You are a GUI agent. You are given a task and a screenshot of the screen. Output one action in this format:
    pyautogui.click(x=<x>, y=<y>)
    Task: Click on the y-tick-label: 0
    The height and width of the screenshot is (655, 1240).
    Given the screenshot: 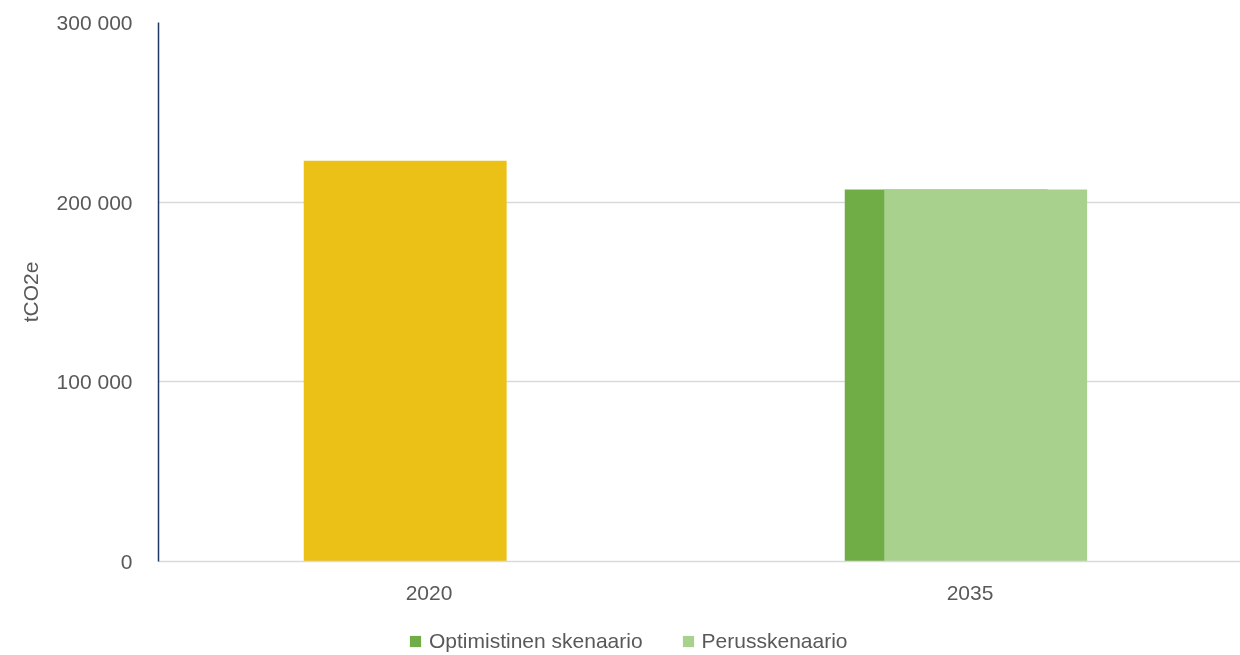 What is the action you would take?
    pyautogui.click(x=126, y=561)
    